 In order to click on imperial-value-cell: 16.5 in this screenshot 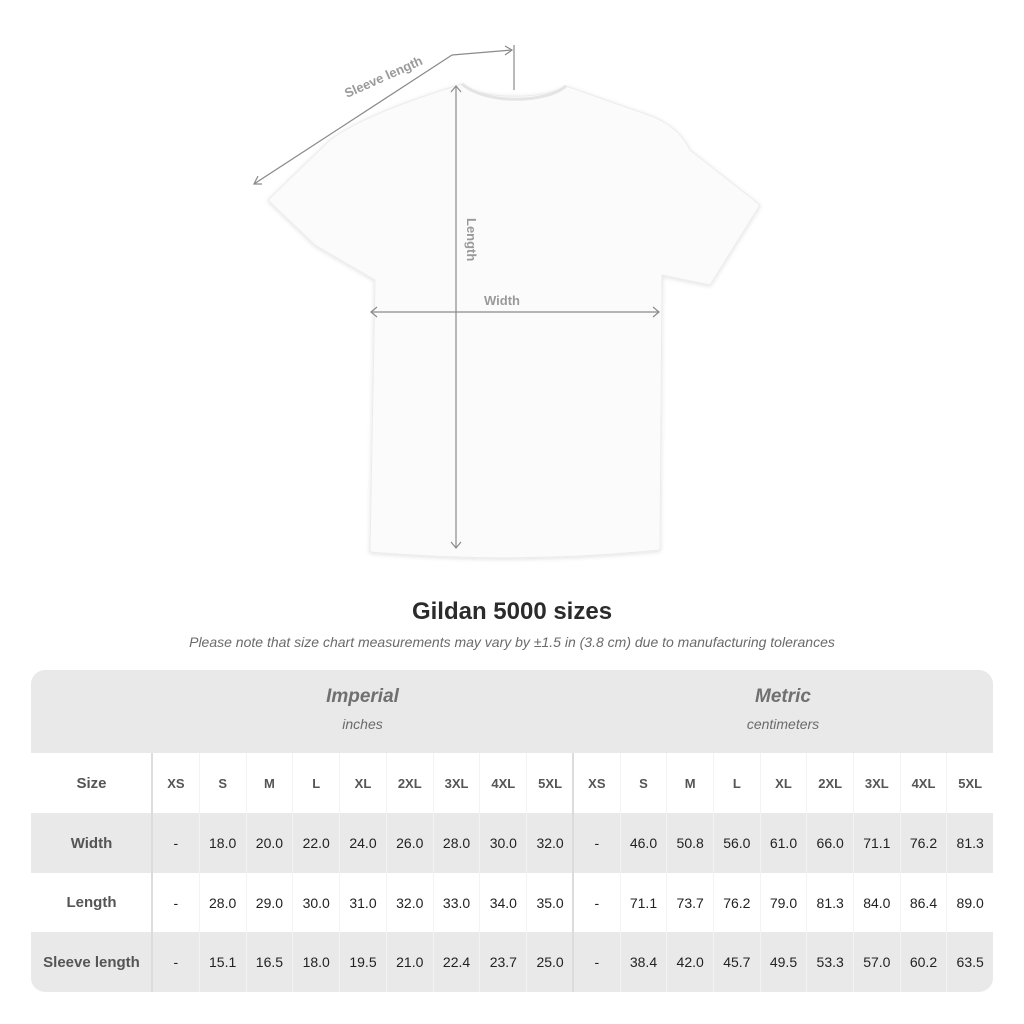, I will do `click(269, 962)`.